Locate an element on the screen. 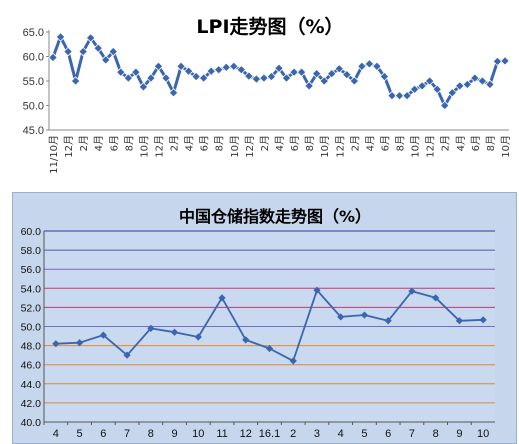 The image size is (519, 444). warehouse-x-tick-label: 10 is located at coordinates (198, 434).